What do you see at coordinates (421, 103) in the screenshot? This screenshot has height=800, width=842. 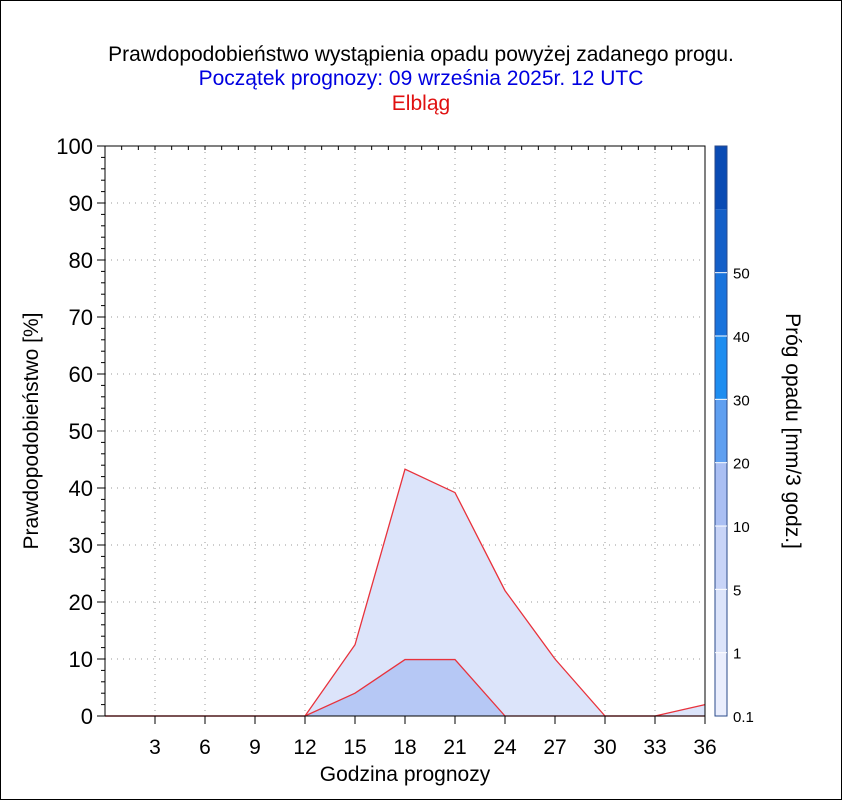 I see `chart-location: Elbląg` at bounding box center [421, 103].